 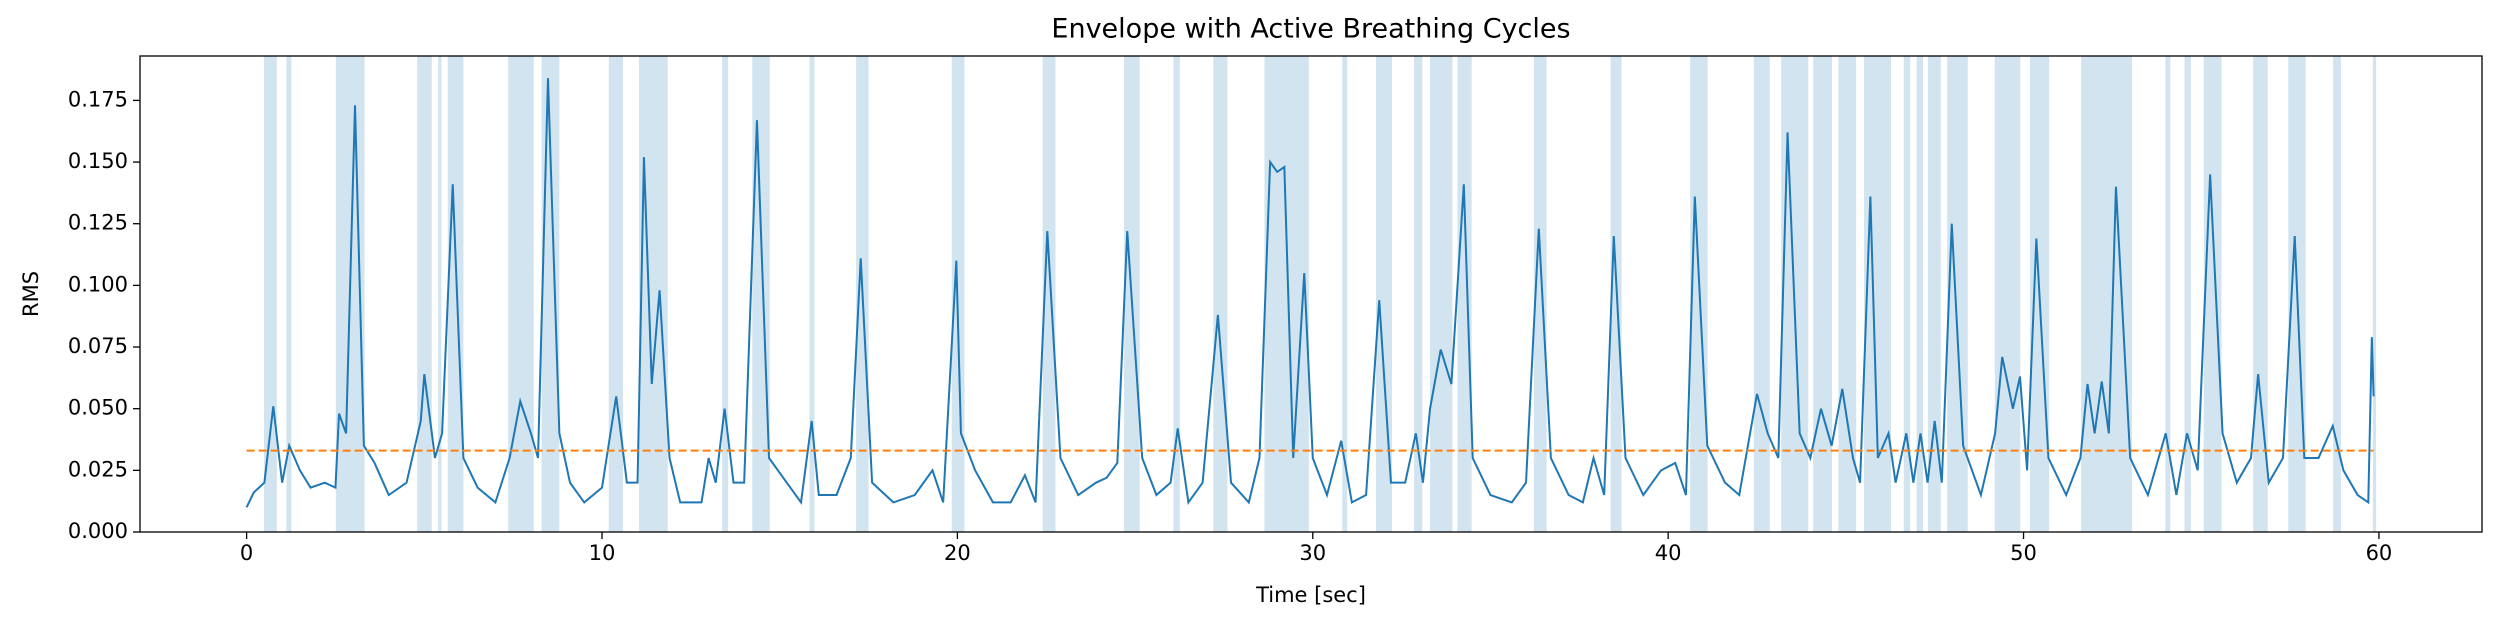 I want to click on x-tick-label: 20, so click(x=957, y=553).